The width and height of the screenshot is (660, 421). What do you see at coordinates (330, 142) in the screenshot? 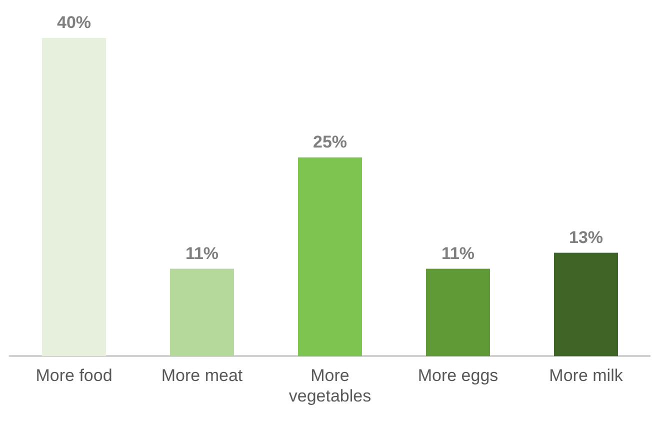
I see `data-label: 25%` at bounding box center [330, 142].